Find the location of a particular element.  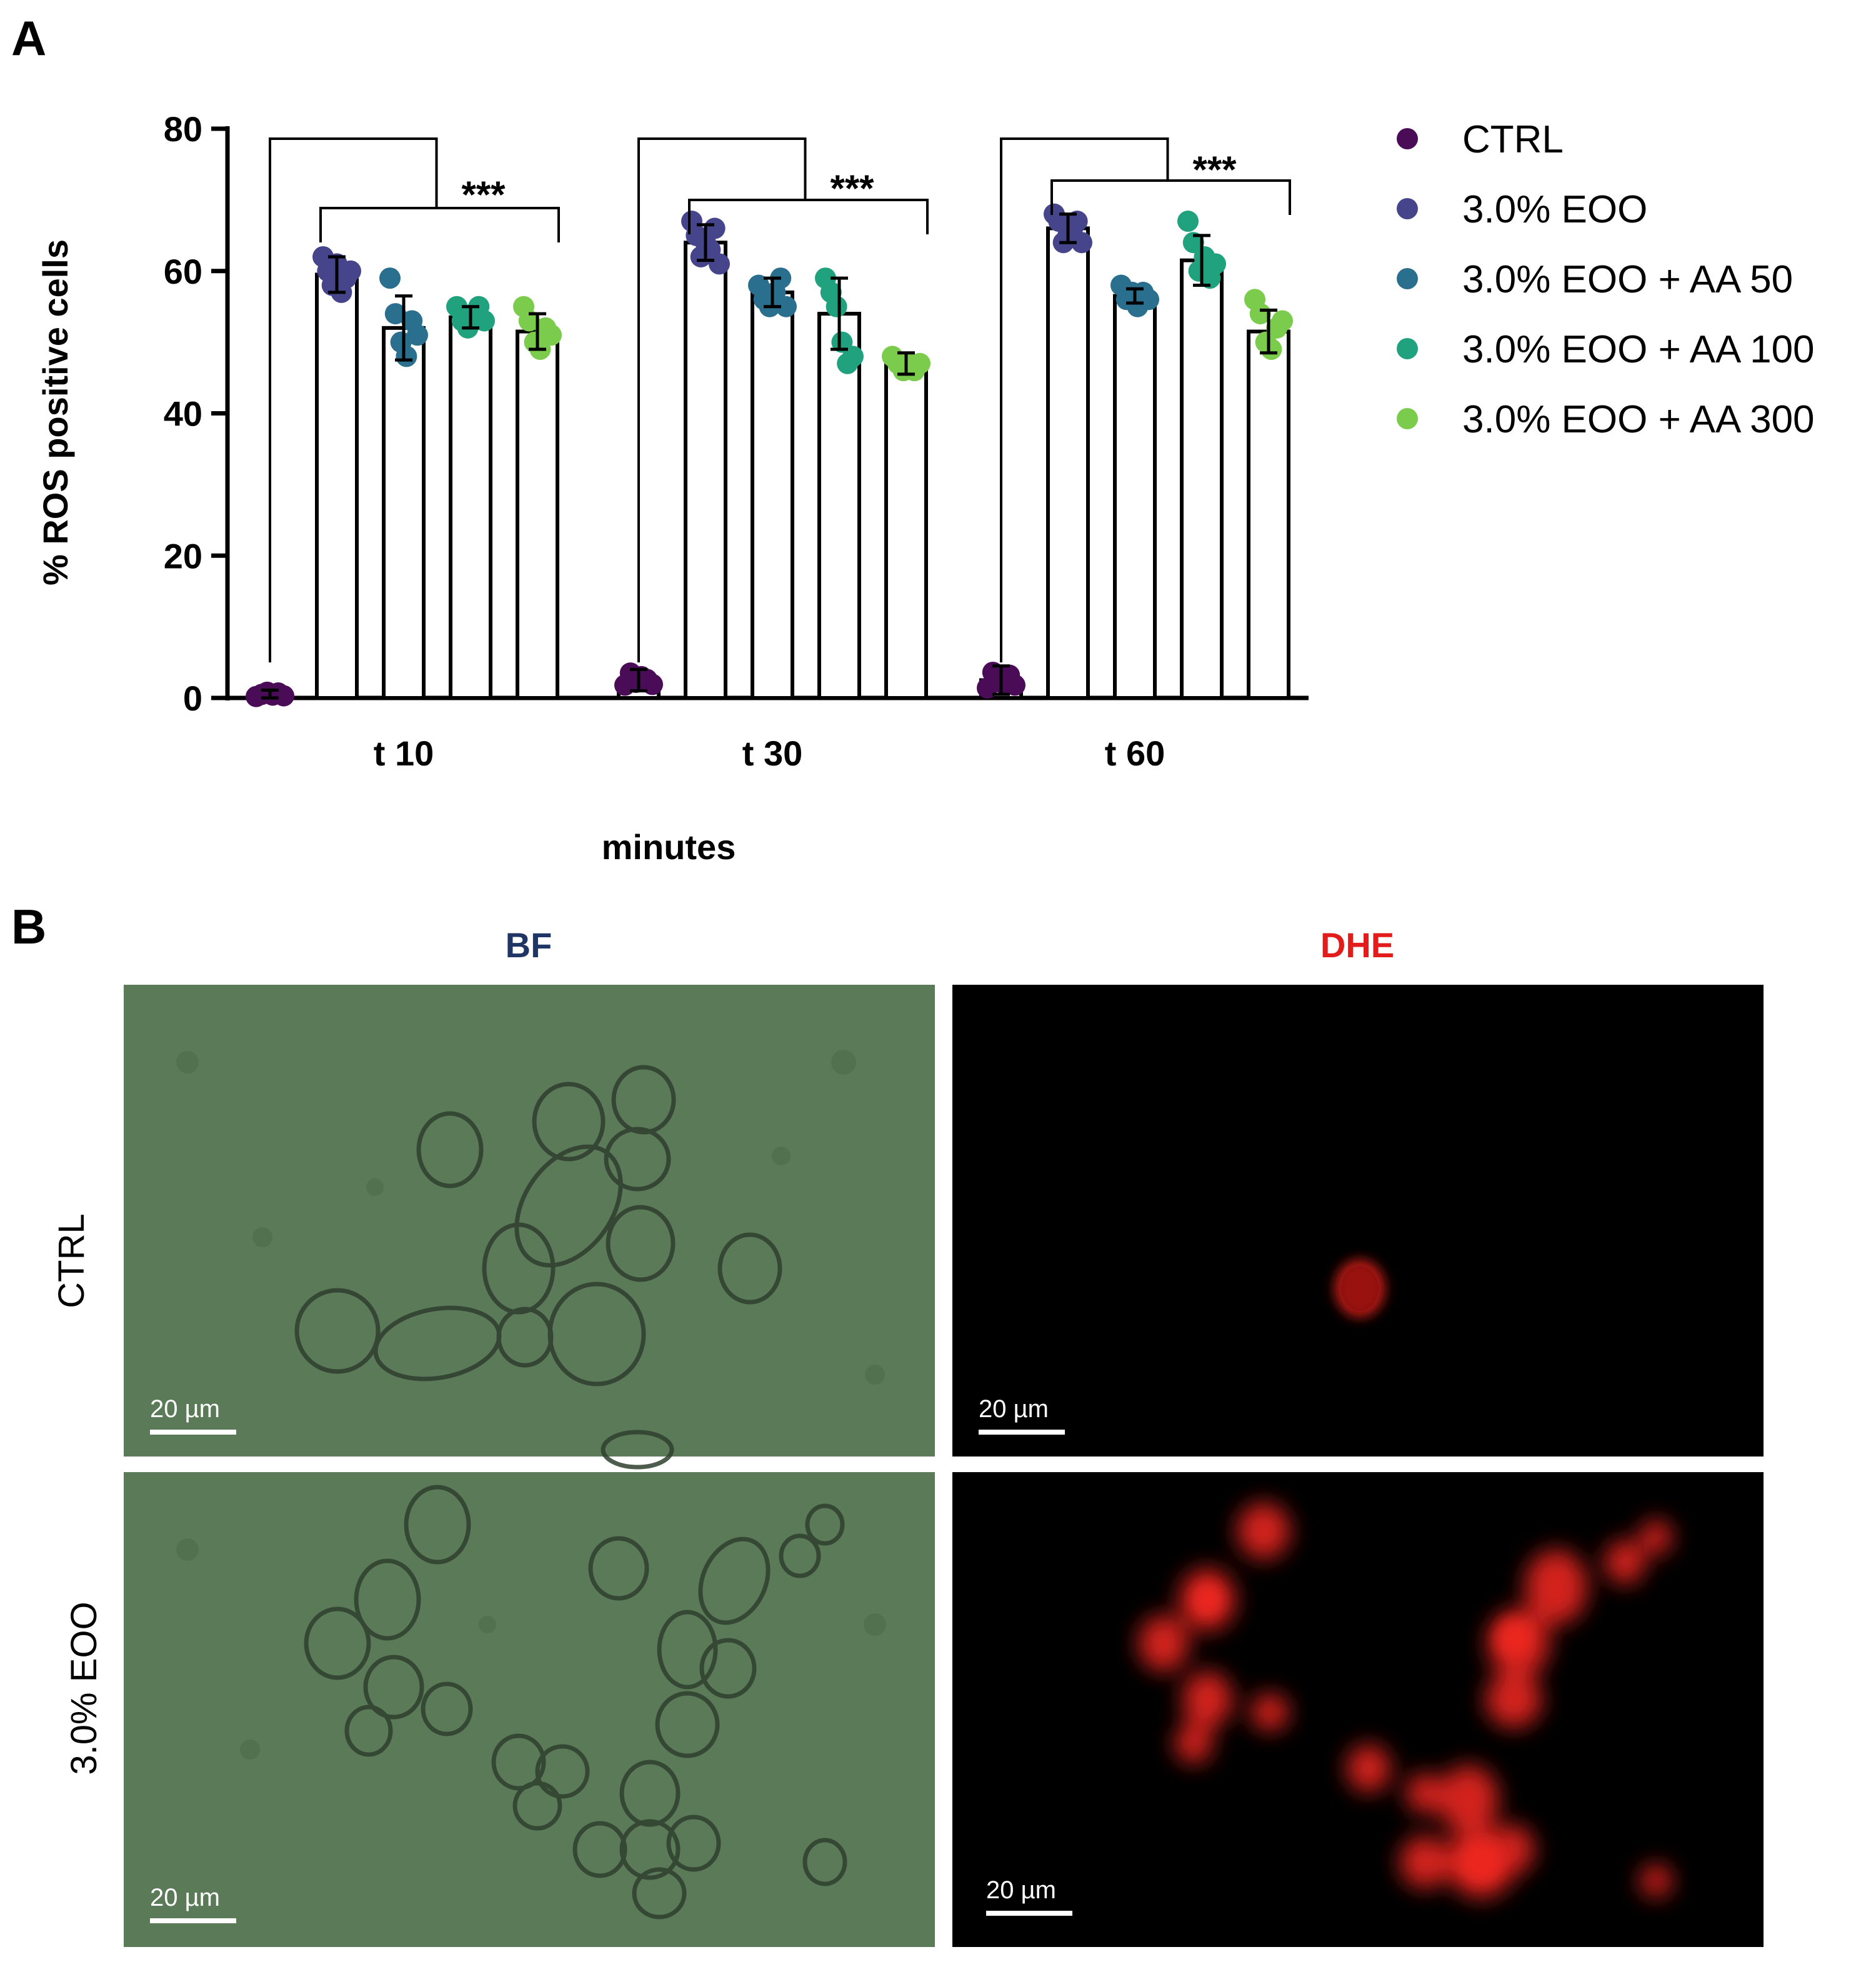

column-title-dhe: DHE is located at coordinates (1357, 945).